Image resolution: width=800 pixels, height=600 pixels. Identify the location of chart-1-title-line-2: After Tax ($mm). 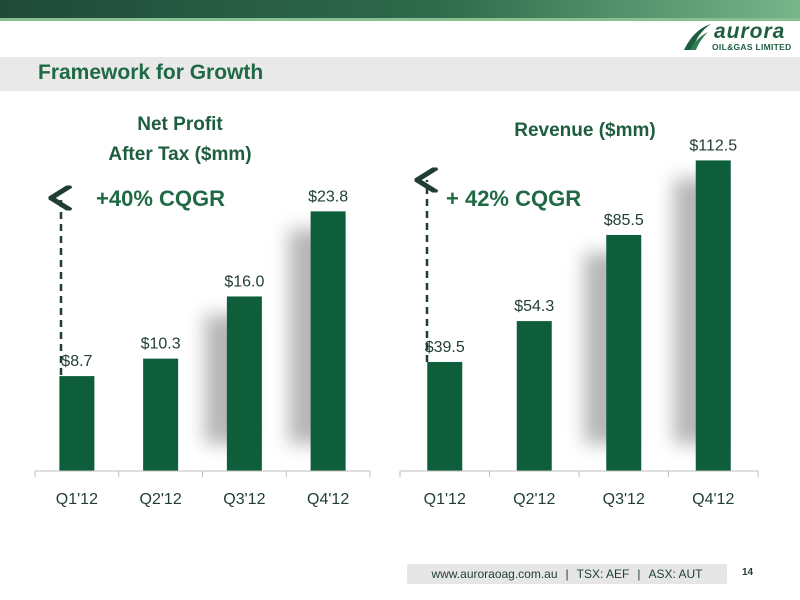
(180, 154).